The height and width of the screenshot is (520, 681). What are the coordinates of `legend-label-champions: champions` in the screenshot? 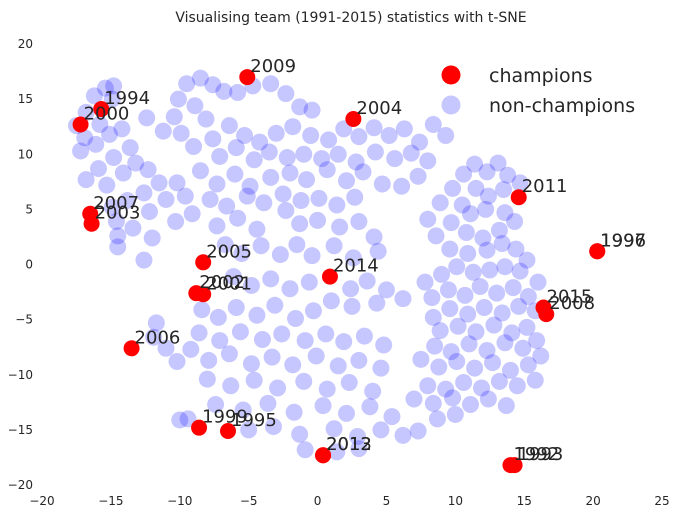 It's located at (541, 76).